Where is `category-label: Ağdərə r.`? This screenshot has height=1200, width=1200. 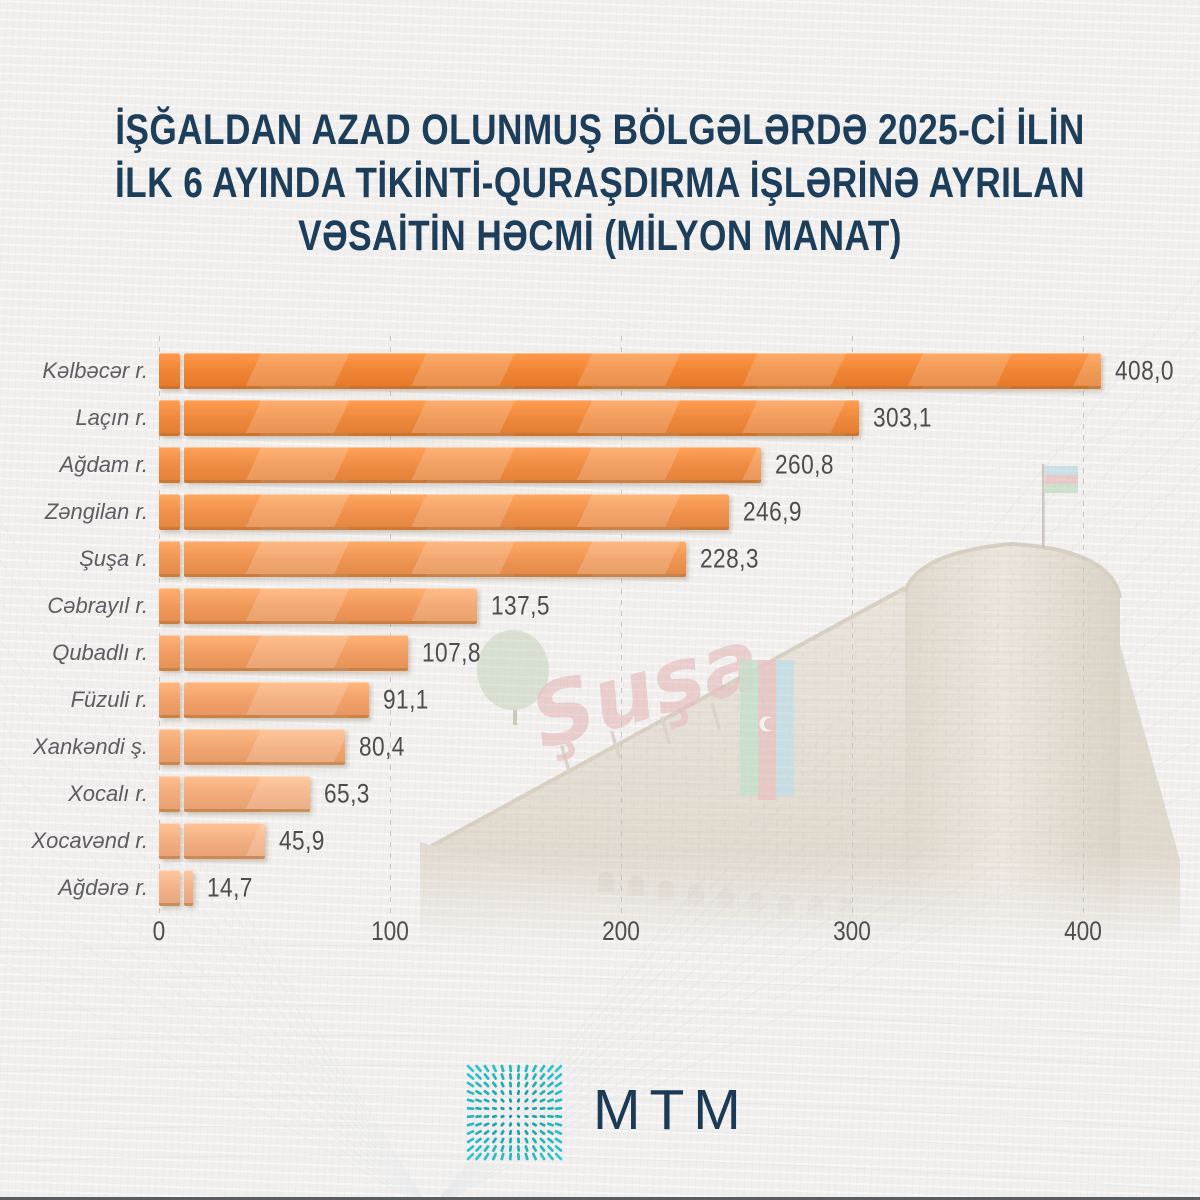 category-label: Ağdərə r. is located at coordinates (103, 887).